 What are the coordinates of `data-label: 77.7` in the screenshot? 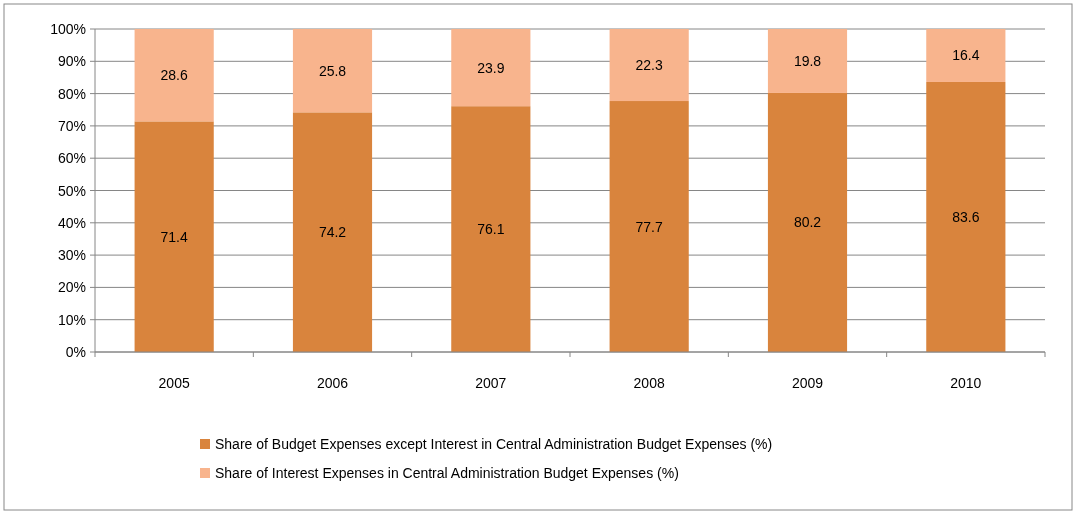 It's located at (649, 226).